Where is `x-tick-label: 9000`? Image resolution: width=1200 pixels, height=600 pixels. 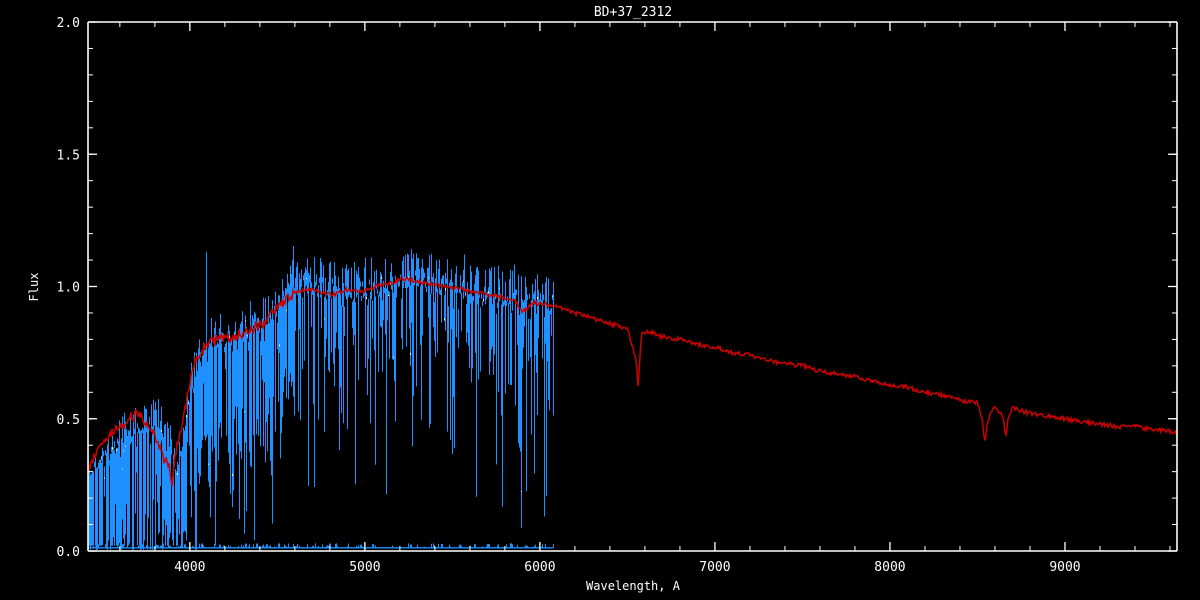 x-tick-label: 9000 is located at coordinates (1064, 567).